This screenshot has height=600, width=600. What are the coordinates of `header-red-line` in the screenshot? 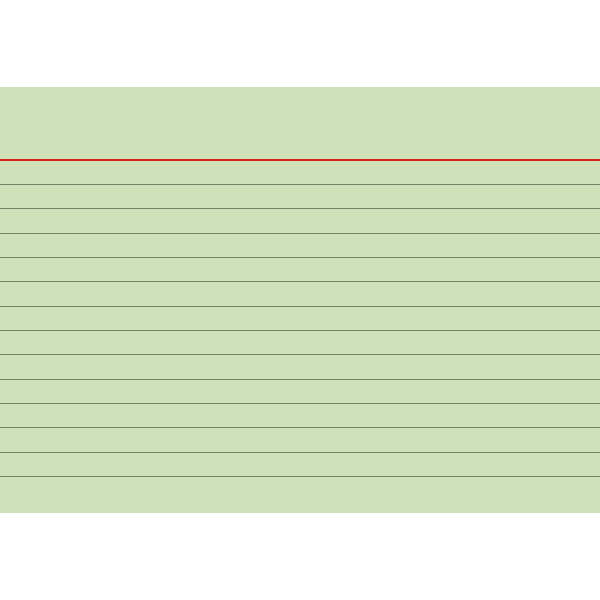 It's located at (300, 160).